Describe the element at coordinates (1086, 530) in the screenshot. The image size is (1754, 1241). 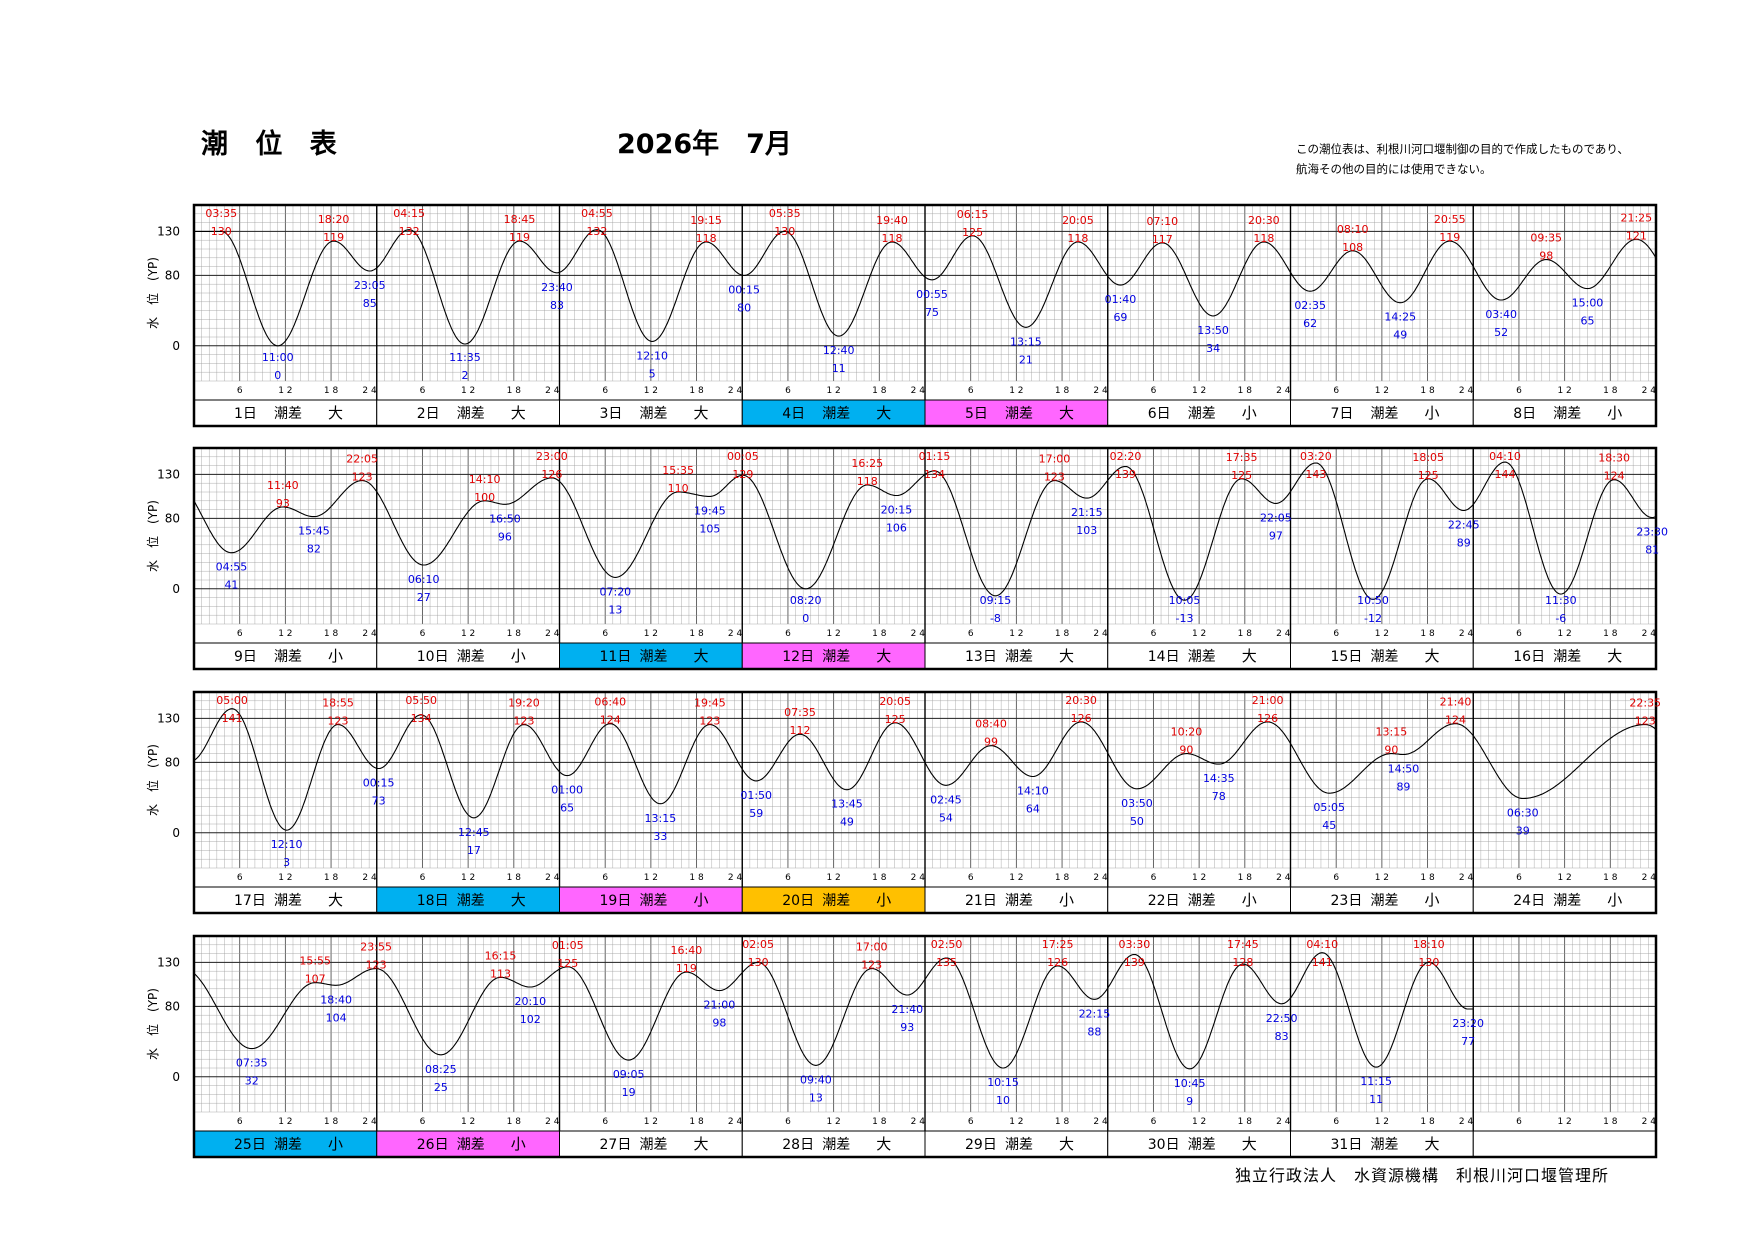
I see `low-tide-level: 103` at that location.